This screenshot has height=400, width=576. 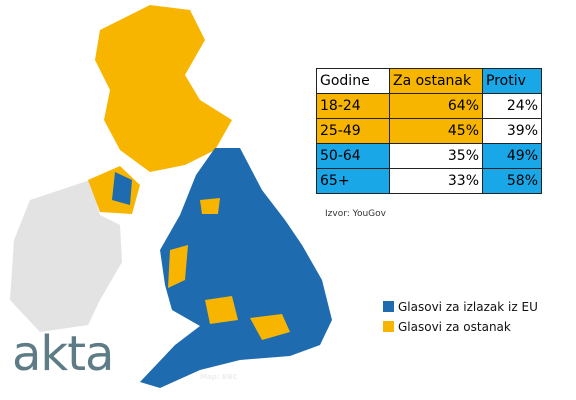 I want to click on northern-ireland-leave, so click(x=122, y=188).